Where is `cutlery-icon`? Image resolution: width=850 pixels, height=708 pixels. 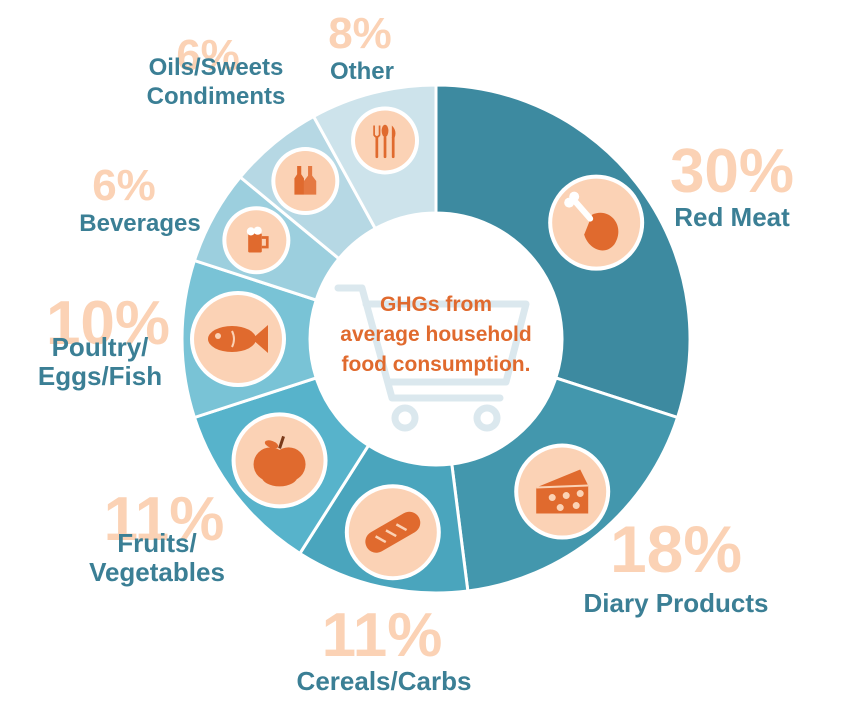
cutlery-icon is located at coordinates (385, 140).